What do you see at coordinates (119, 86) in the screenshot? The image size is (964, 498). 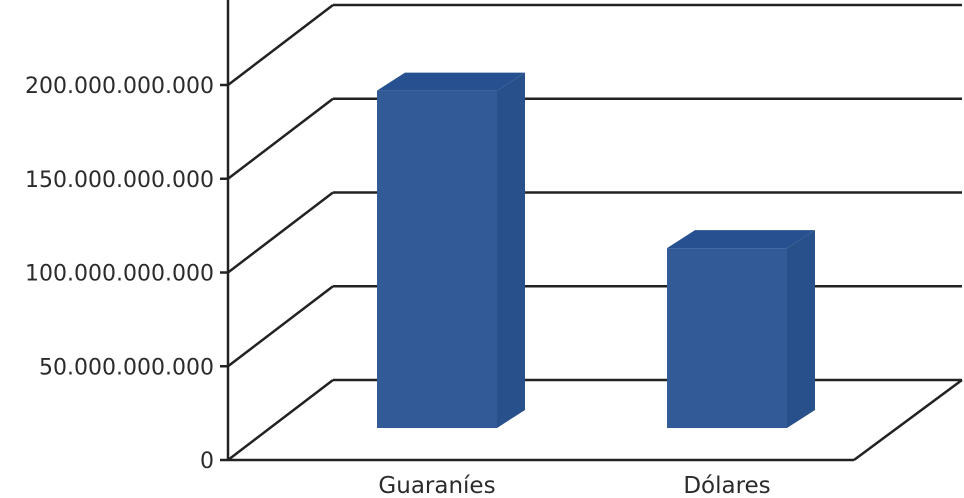 I see `y-tick-label: 200.000.000.000` at bounding box center [119, 86].